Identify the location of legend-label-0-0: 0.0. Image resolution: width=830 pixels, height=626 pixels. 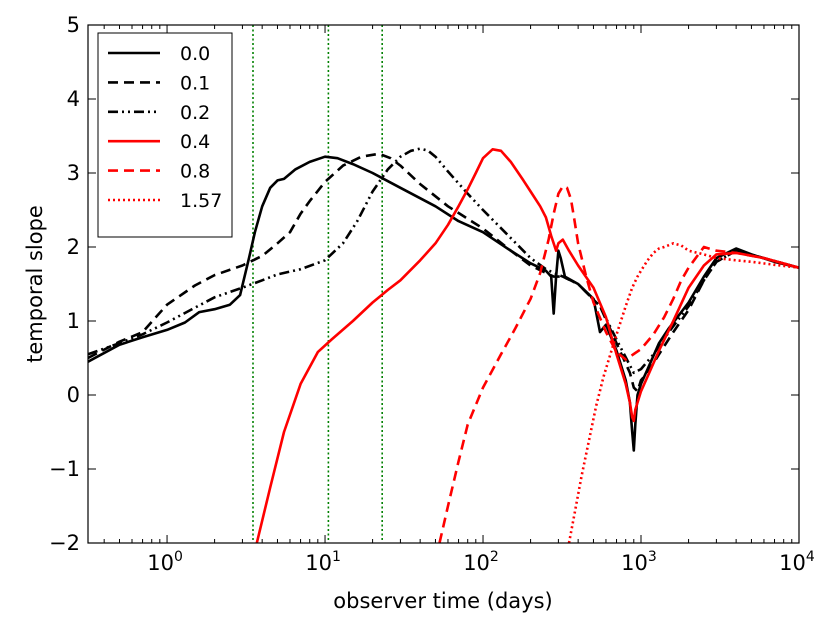
(195, 54).